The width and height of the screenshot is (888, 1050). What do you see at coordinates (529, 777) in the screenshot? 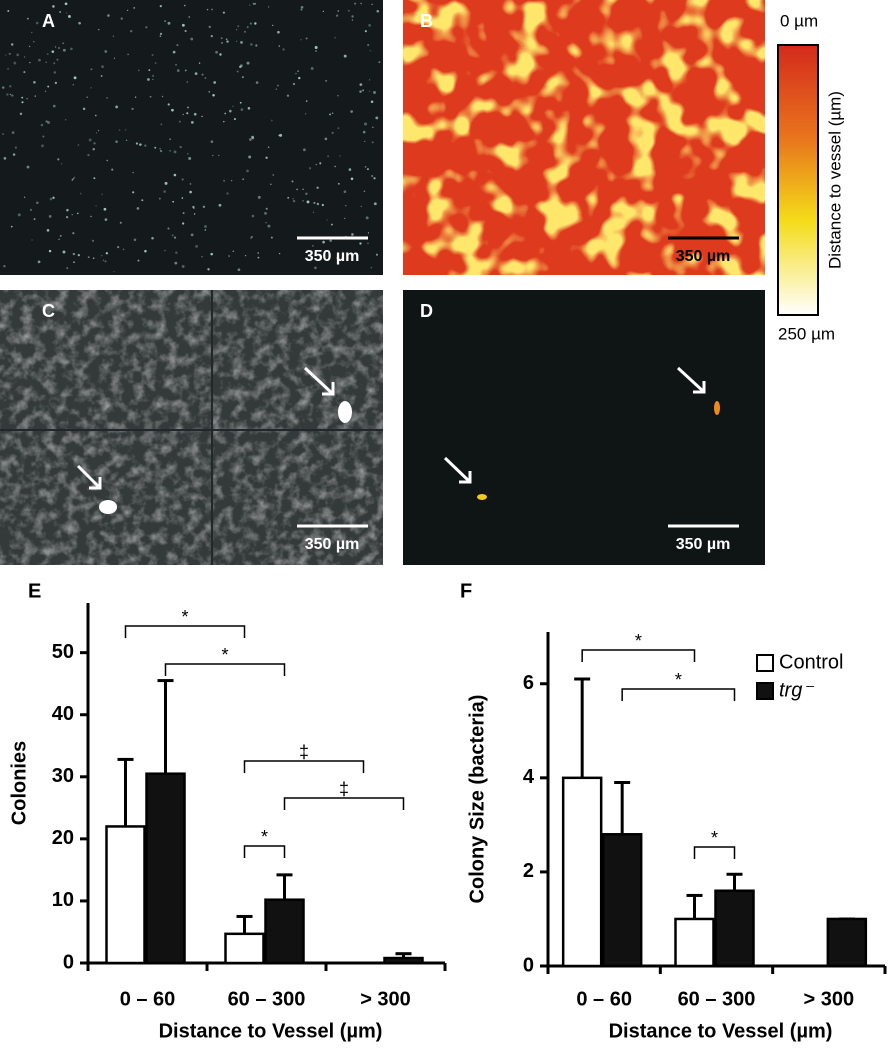
I see `y-tick-label: 4` at bounding box center [529, 777].